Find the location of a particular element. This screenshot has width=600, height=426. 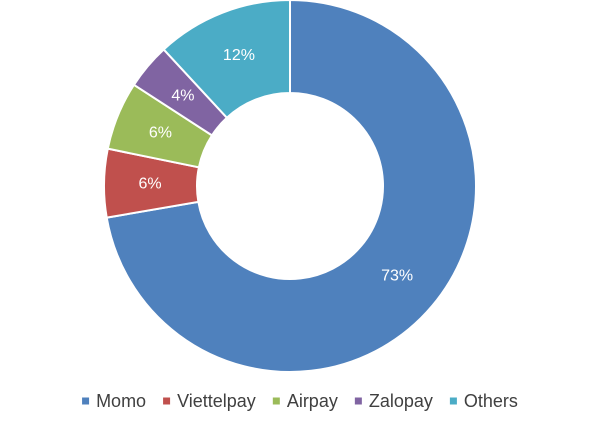

data-label-momo: 73% is located at coordinates (397, 276).